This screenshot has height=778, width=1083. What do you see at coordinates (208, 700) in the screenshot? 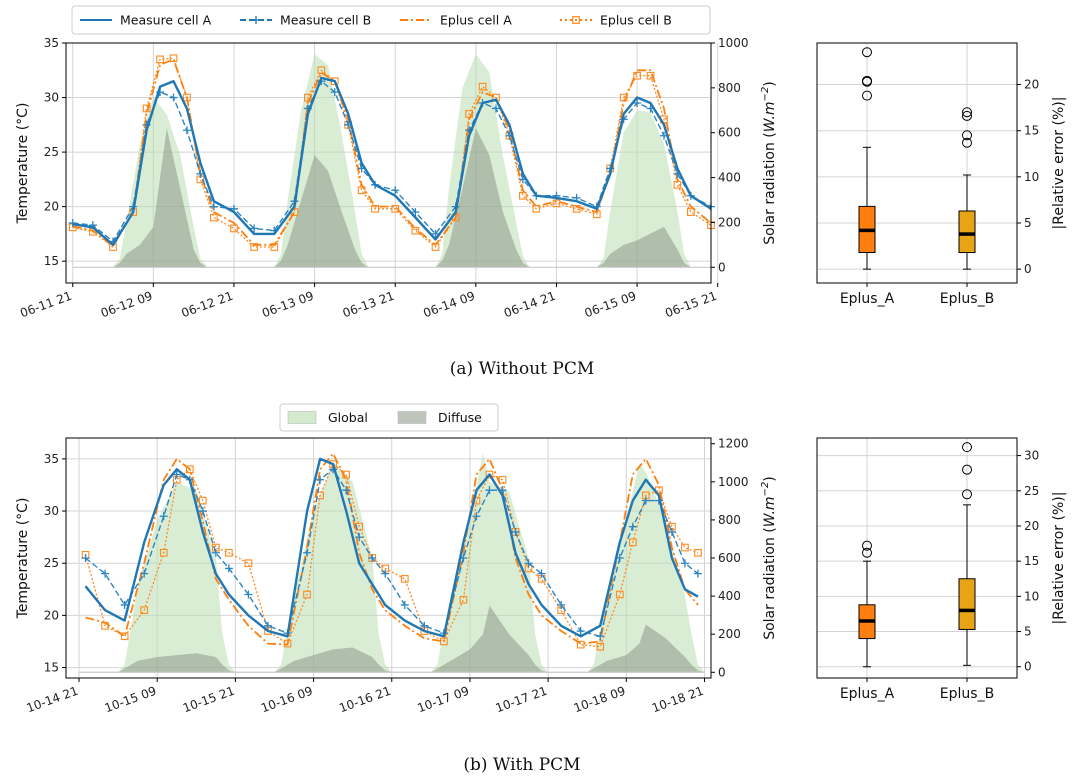
I see `x-tick-label: 10-15 21` at bounding box center [208, 700].